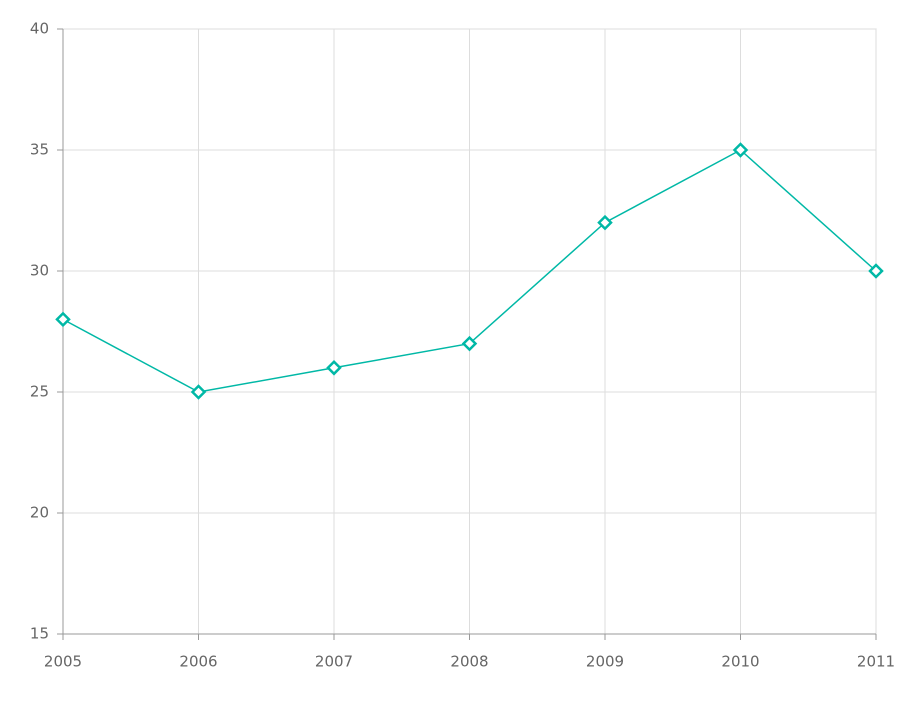 This screenshot has height=703, width=913. What do you see at coordinates (740, 662) in the screenshot?
I see `x-tick-label: 2010` at bounding box center [740, 662].